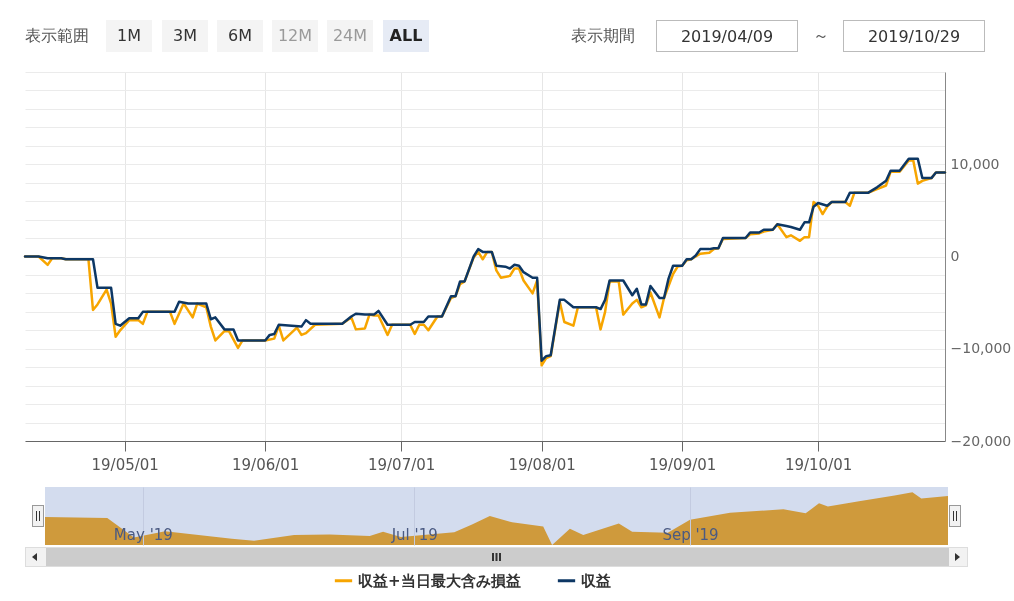 The image size is (1014, 601). Describe the element at coordinates (596, 580) in the screenshot. I see `legend-label: 収益` at that location.